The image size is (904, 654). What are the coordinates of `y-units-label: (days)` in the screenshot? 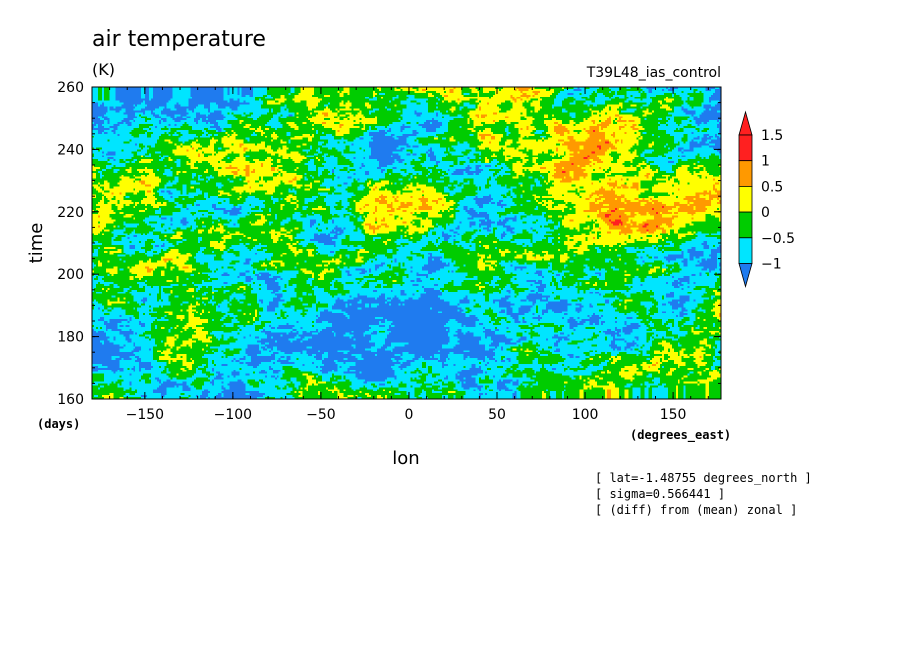 It's located at (58, 424).